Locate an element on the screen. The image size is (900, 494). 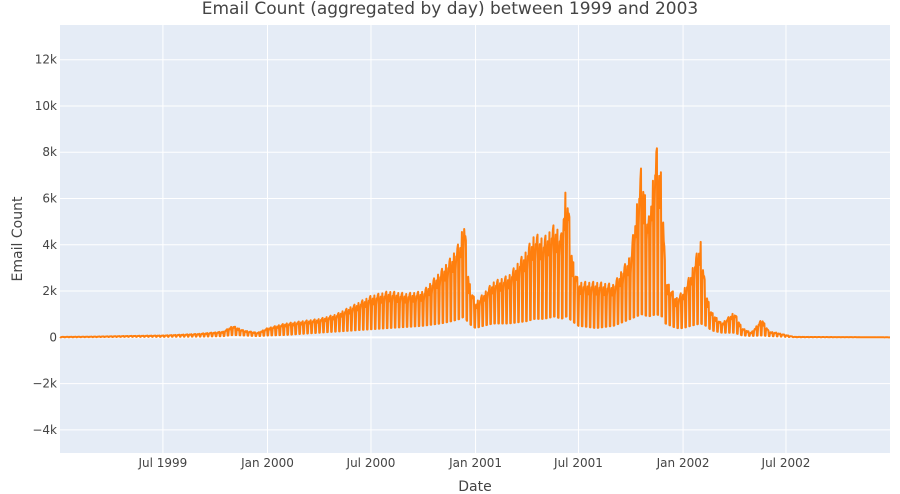
y-tick-label: −2k is located at coordinates (44, 384).